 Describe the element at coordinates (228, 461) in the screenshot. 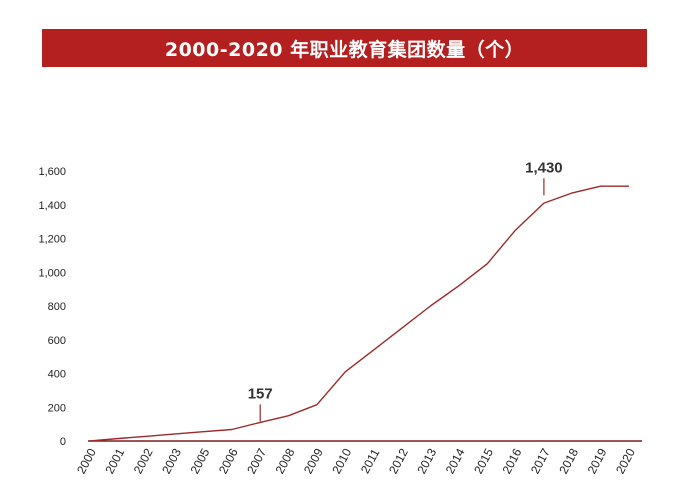

I see `x-tick-label: 2006` at that location.